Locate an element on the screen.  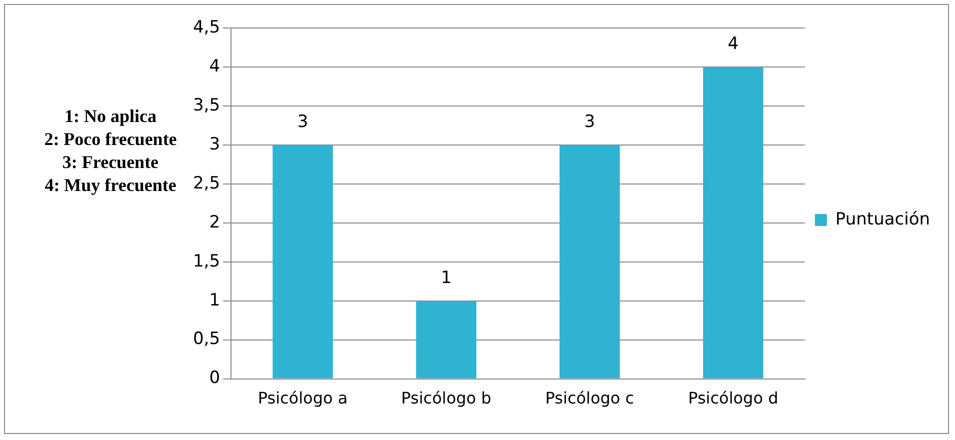
y-tick-label: 0 is located at coordinates (214, 378).